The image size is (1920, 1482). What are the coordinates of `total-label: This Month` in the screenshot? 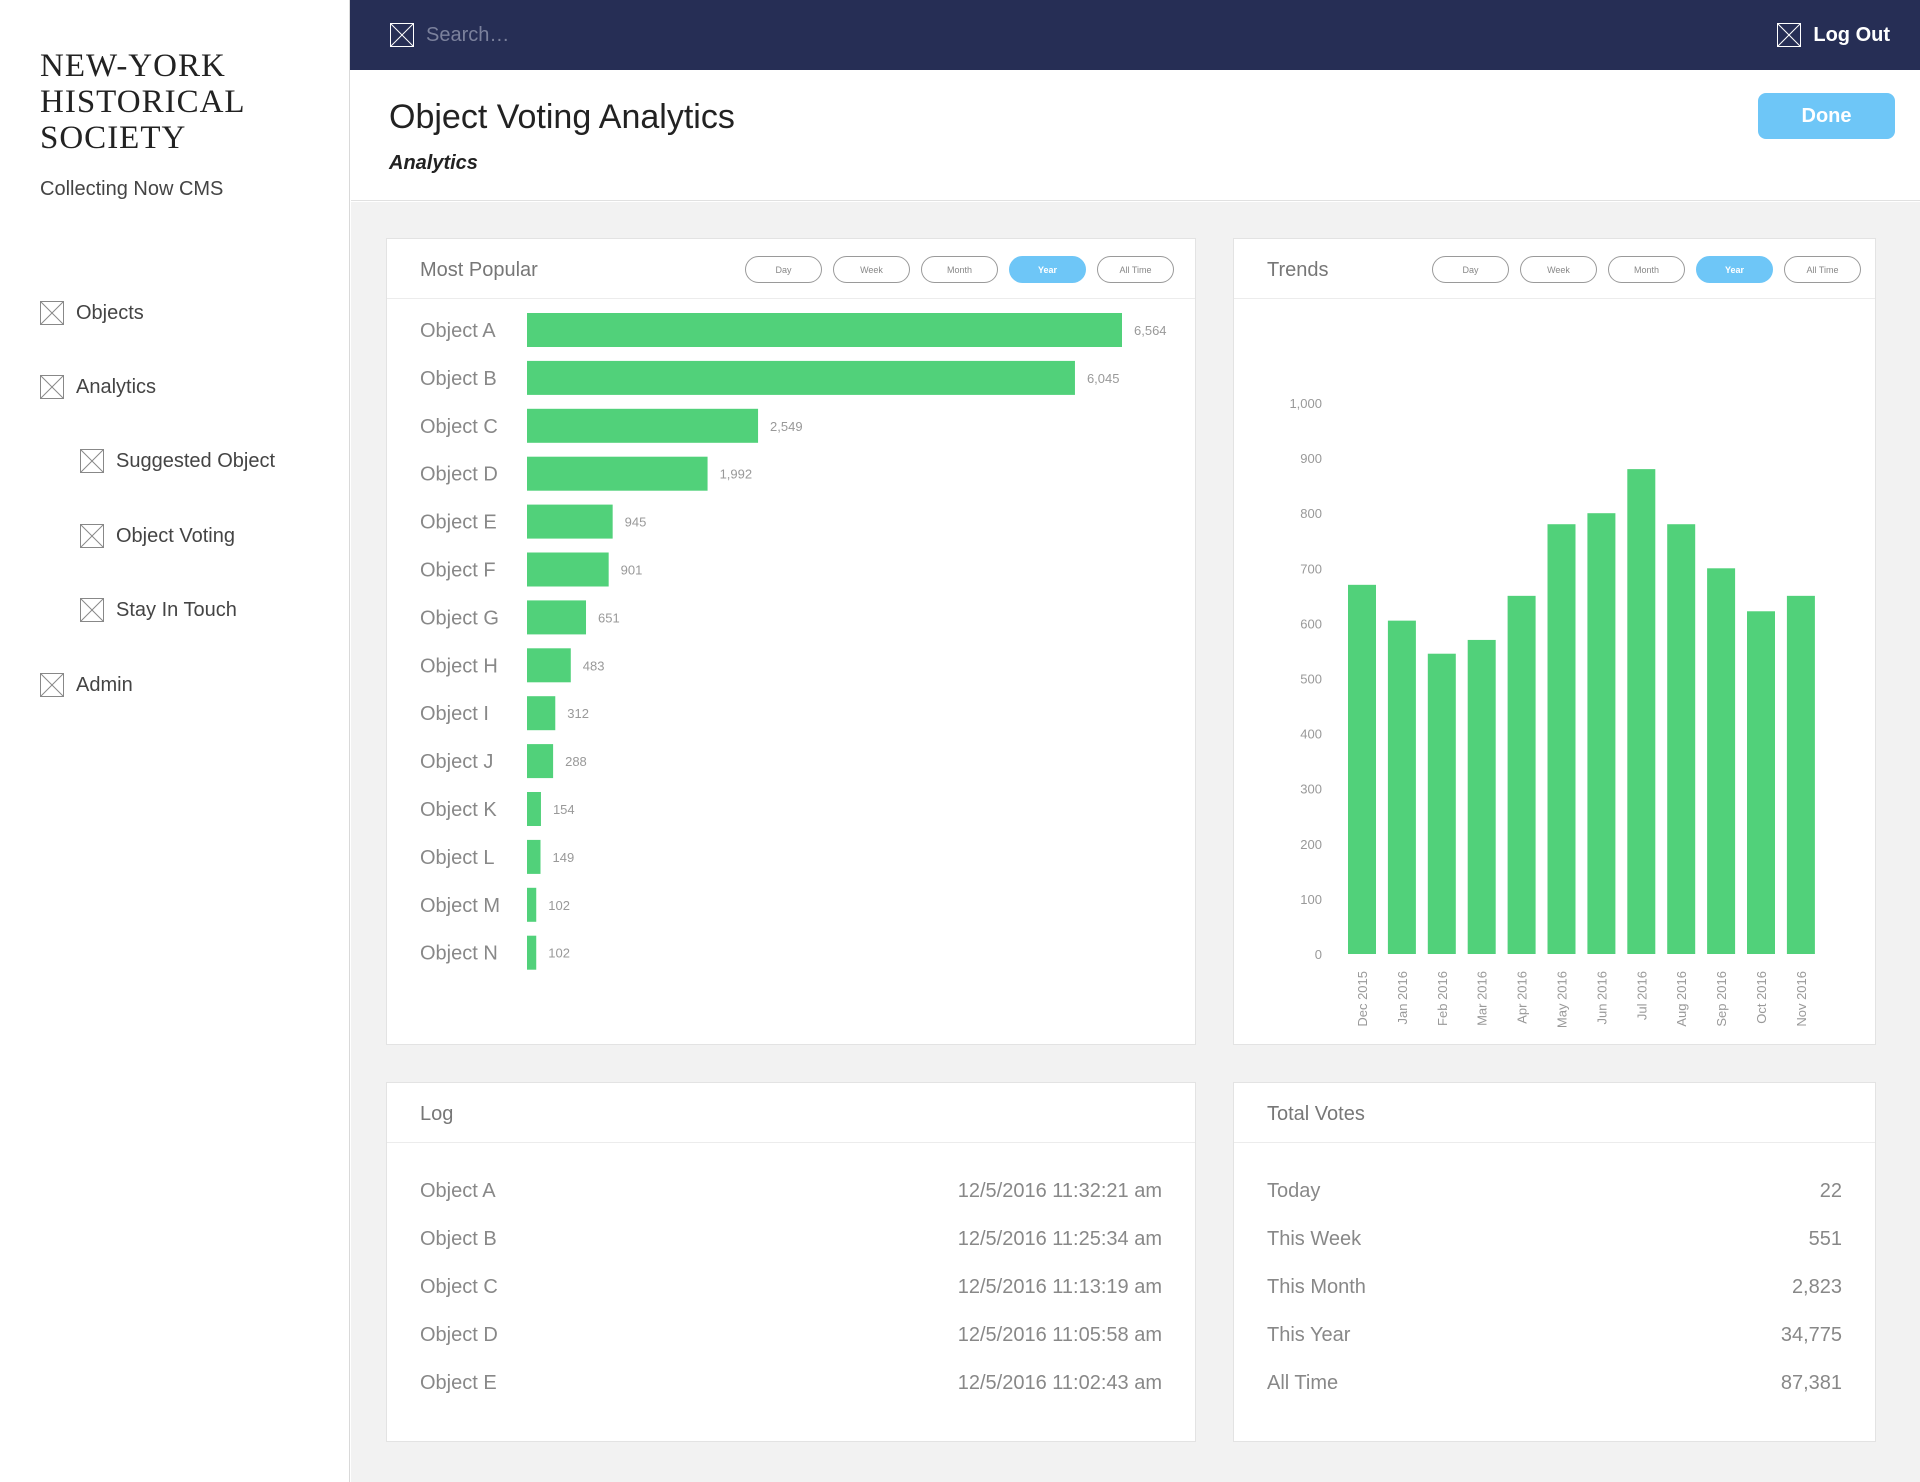 It's located at (1316, 1286).